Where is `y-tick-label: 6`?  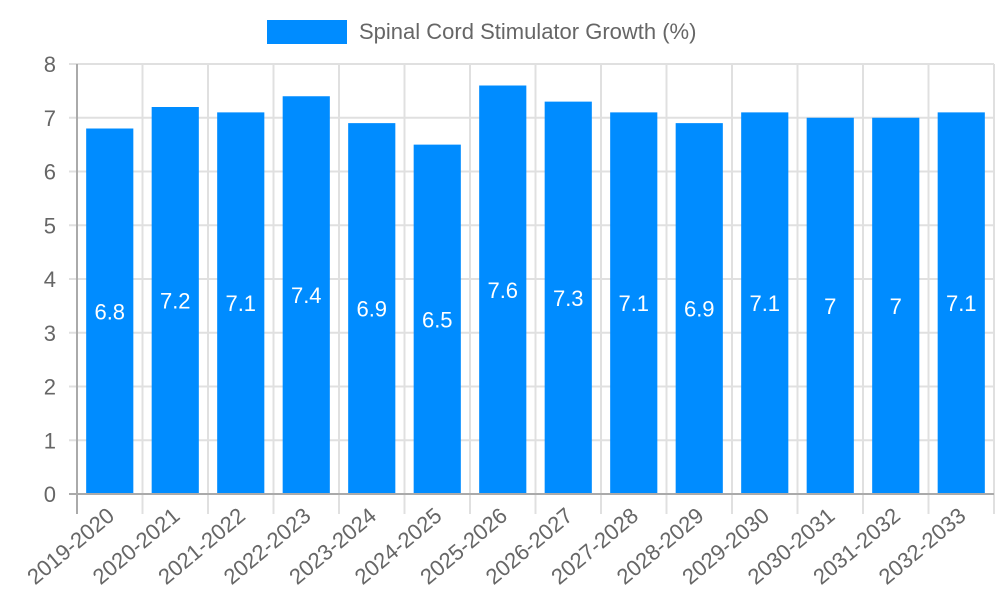 y-tick-label: 6 is located at coordinates (50, 172).